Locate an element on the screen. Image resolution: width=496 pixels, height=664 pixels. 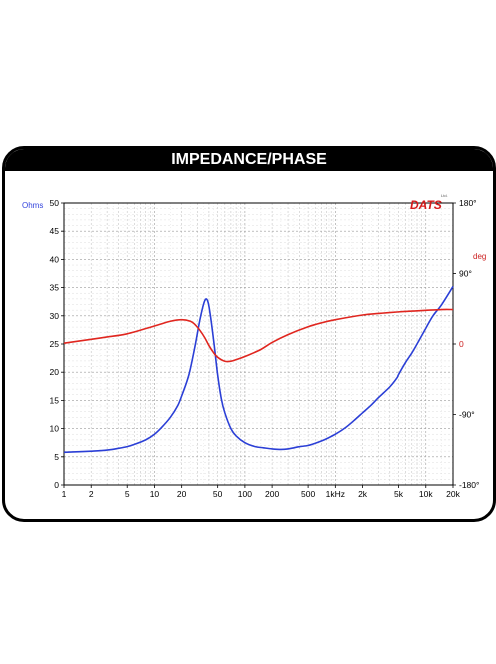
y-right-tick-label: 0 is located at coordinates (461, 344).